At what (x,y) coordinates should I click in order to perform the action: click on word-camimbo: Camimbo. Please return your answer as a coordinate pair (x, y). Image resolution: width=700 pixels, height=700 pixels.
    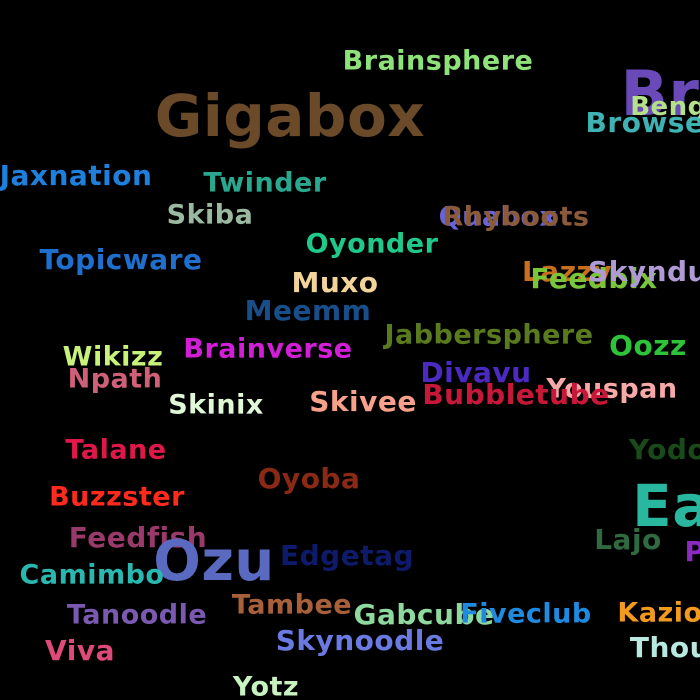
    Looking at the image, I should click on (92, 575).